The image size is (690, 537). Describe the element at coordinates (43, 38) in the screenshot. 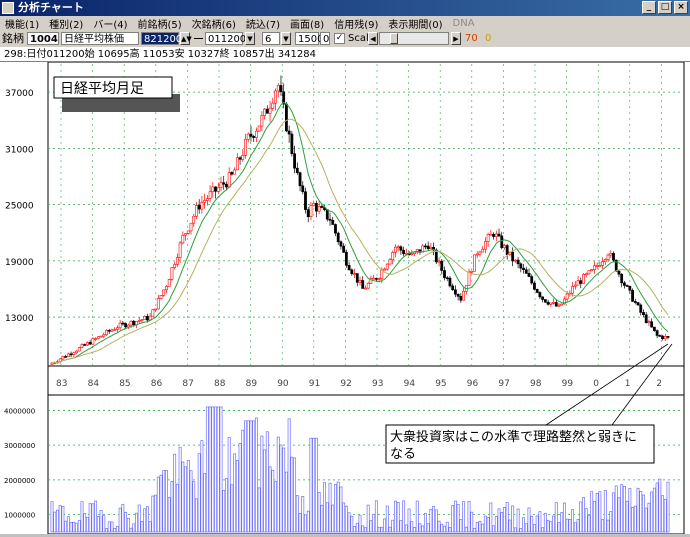

I see `code-input: 1004` at that location.